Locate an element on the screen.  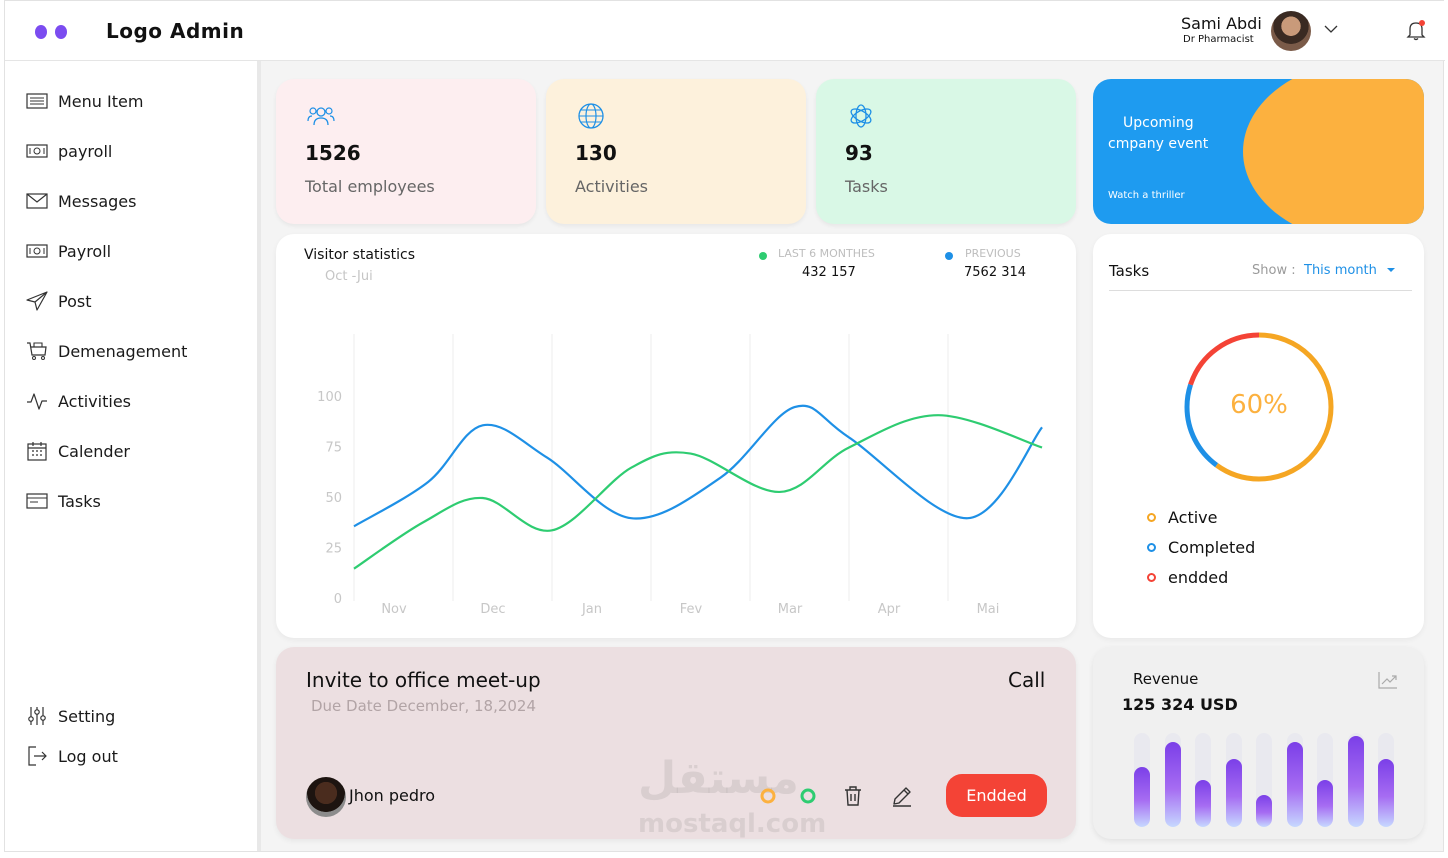
sidebar-item-menu-item: Menu Item is located at coordinates (84, 101).